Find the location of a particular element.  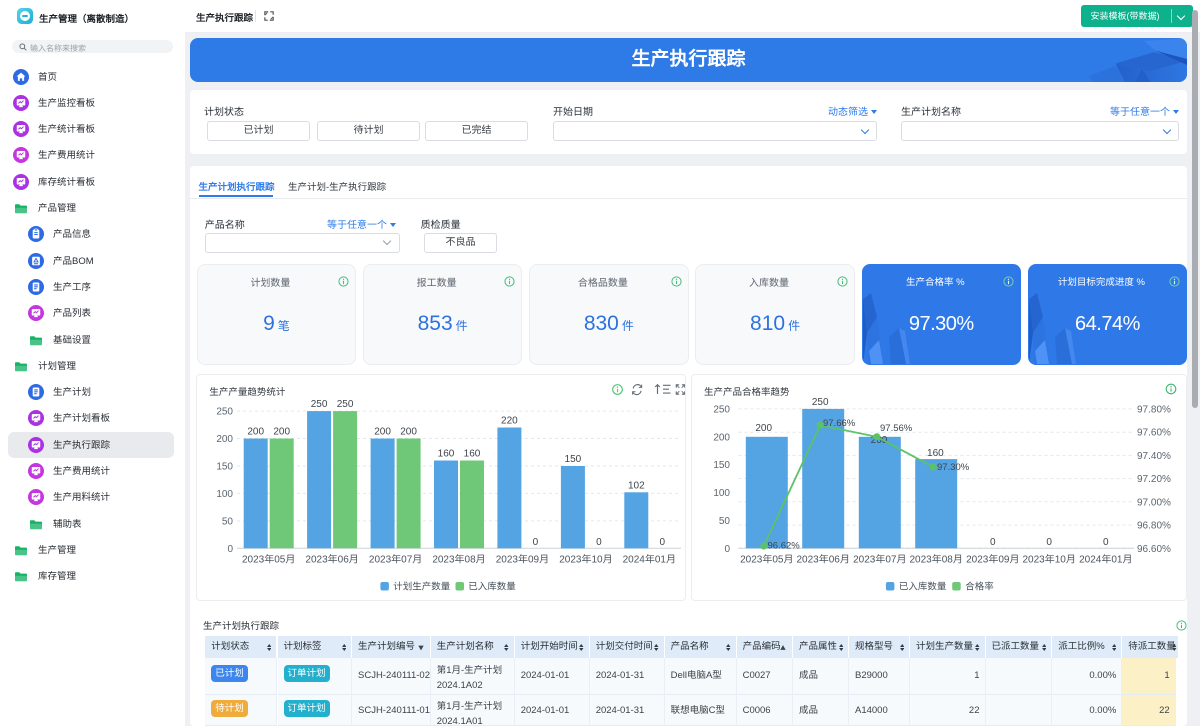

svg-text: 97.56% is located at coordinates (896, 428).